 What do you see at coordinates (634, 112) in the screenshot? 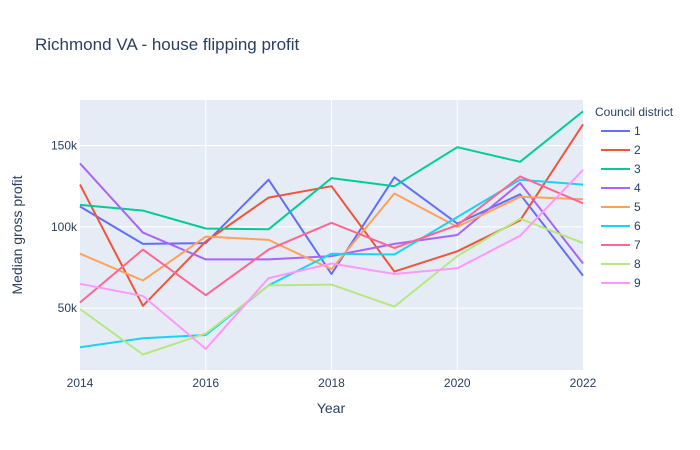
I see `legend-title: Council district` at bounding box center [634, 112].